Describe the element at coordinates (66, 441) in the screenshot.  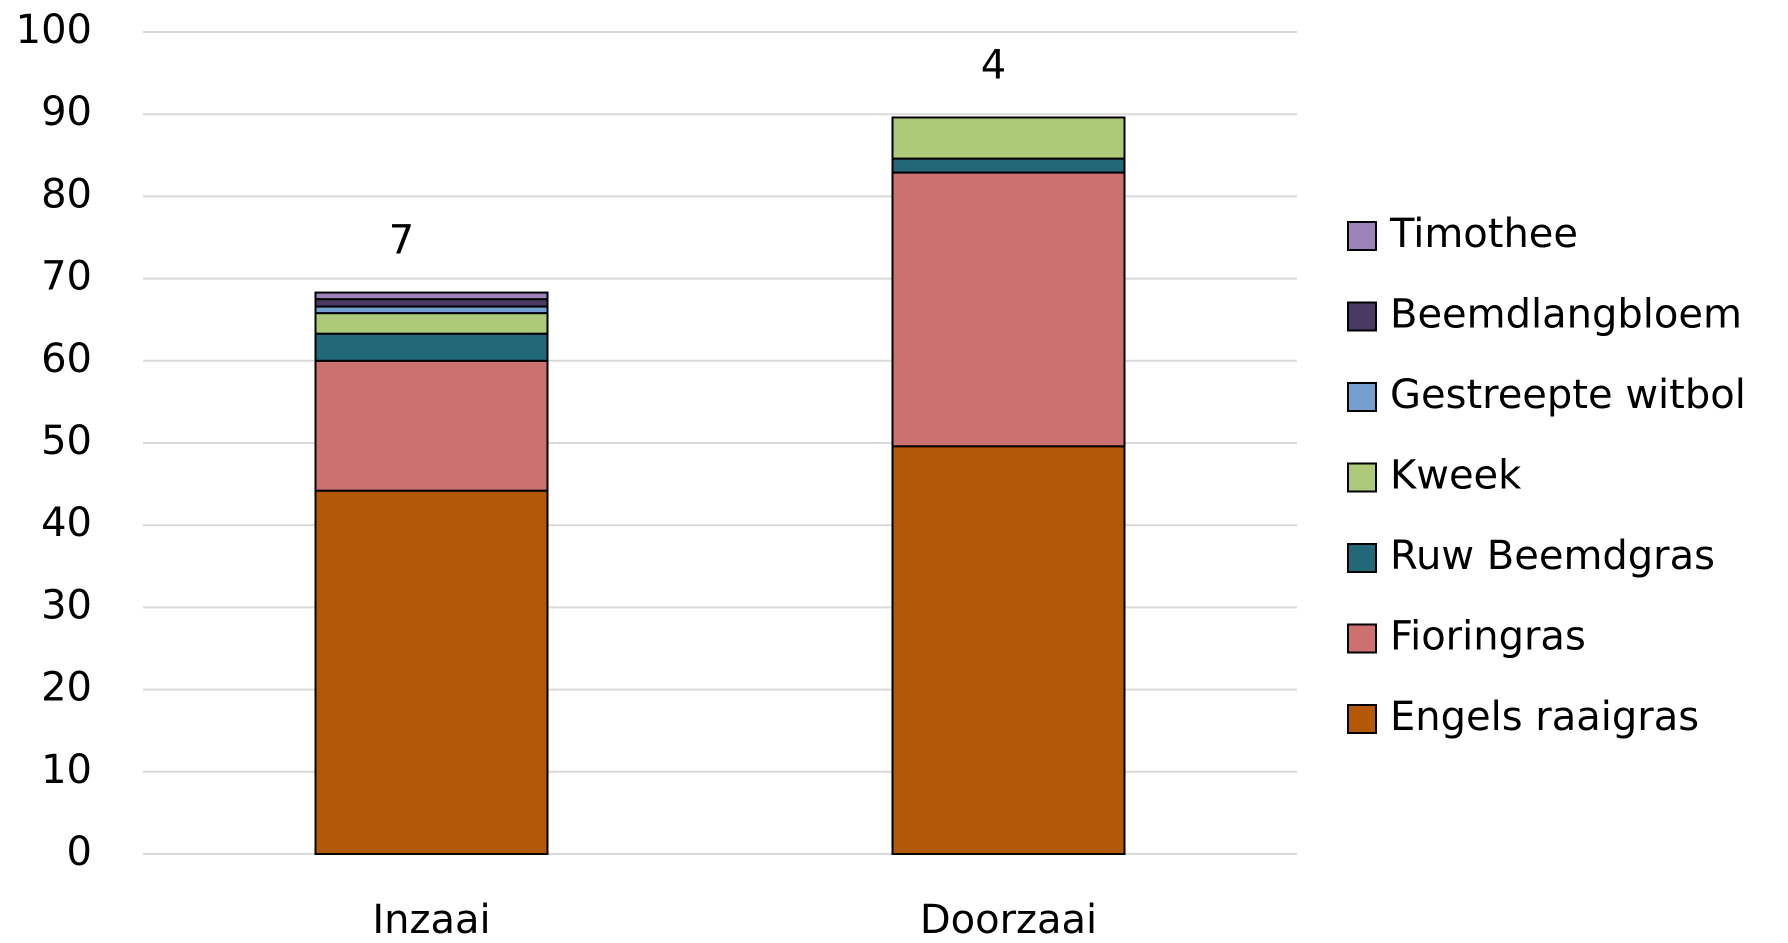
I see `y-tick-label: 50` at that location.